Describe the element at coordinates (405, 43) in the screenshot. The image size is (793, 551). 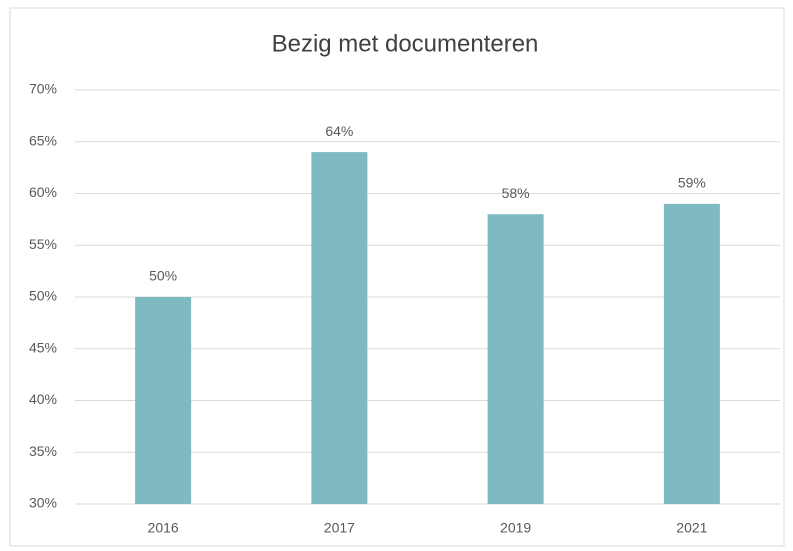
I see `chart-title: Bezig met documenteren` at that location.